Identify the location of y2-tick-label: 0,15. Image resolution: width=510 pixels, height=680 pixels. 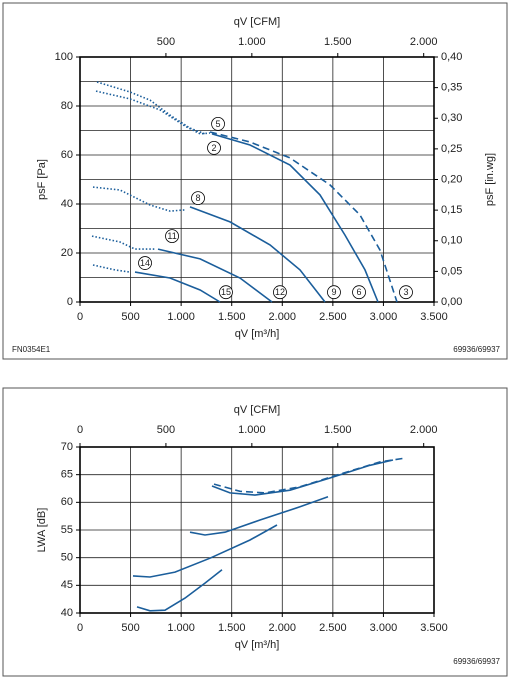
(451, 210).